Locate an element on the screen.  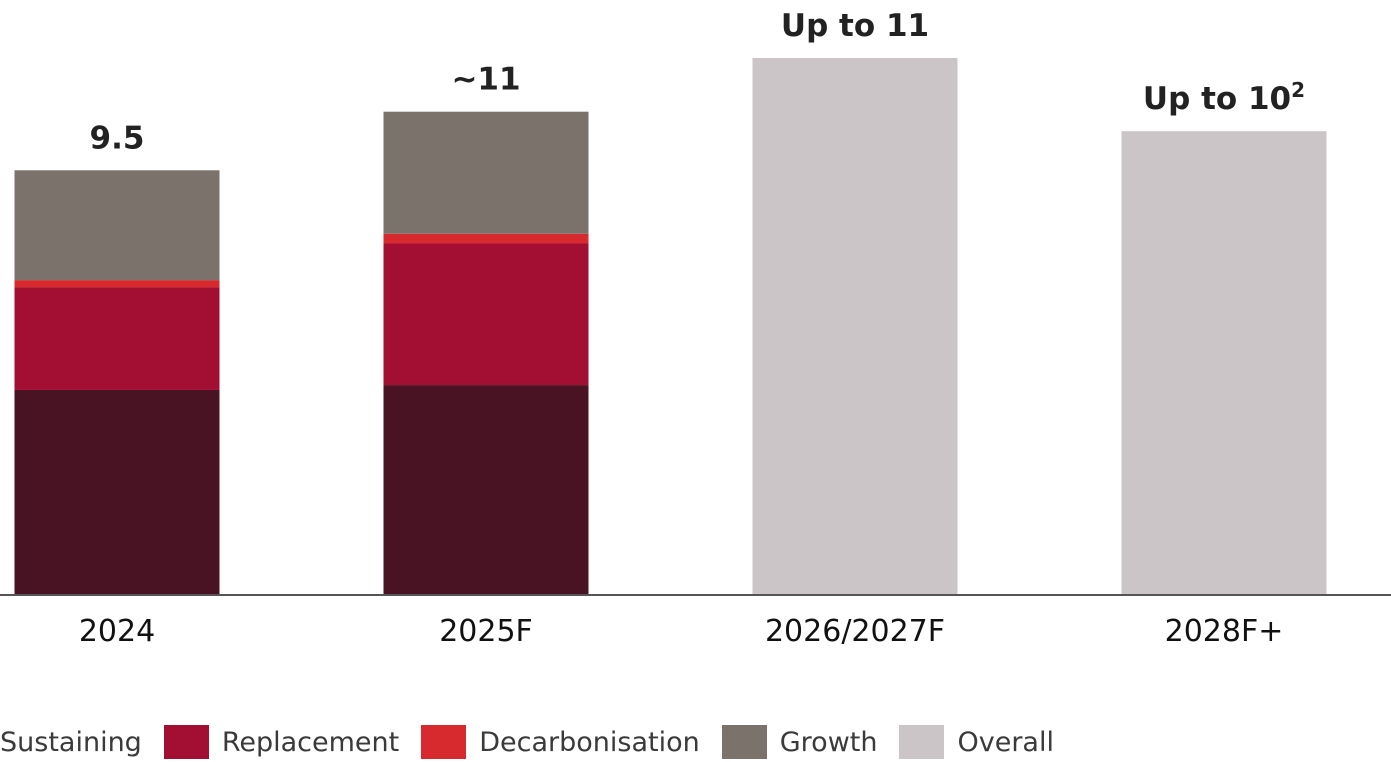
legend-item-decarbonisation: Decarbonisation is located at coordinates (560, 742).